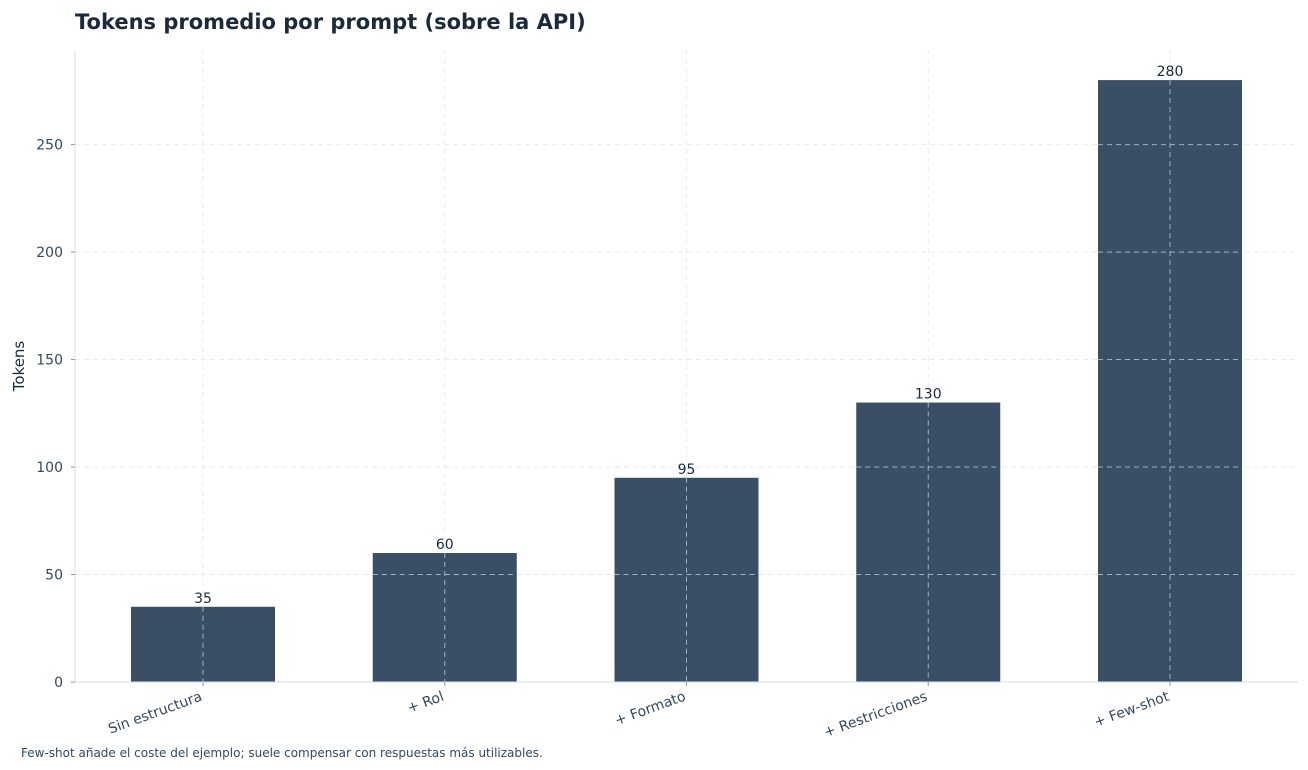  What do you see at coordinates (49, 253) in the screenshot?
I see `y-tick-label: 200` at bounding box center [49, 253].